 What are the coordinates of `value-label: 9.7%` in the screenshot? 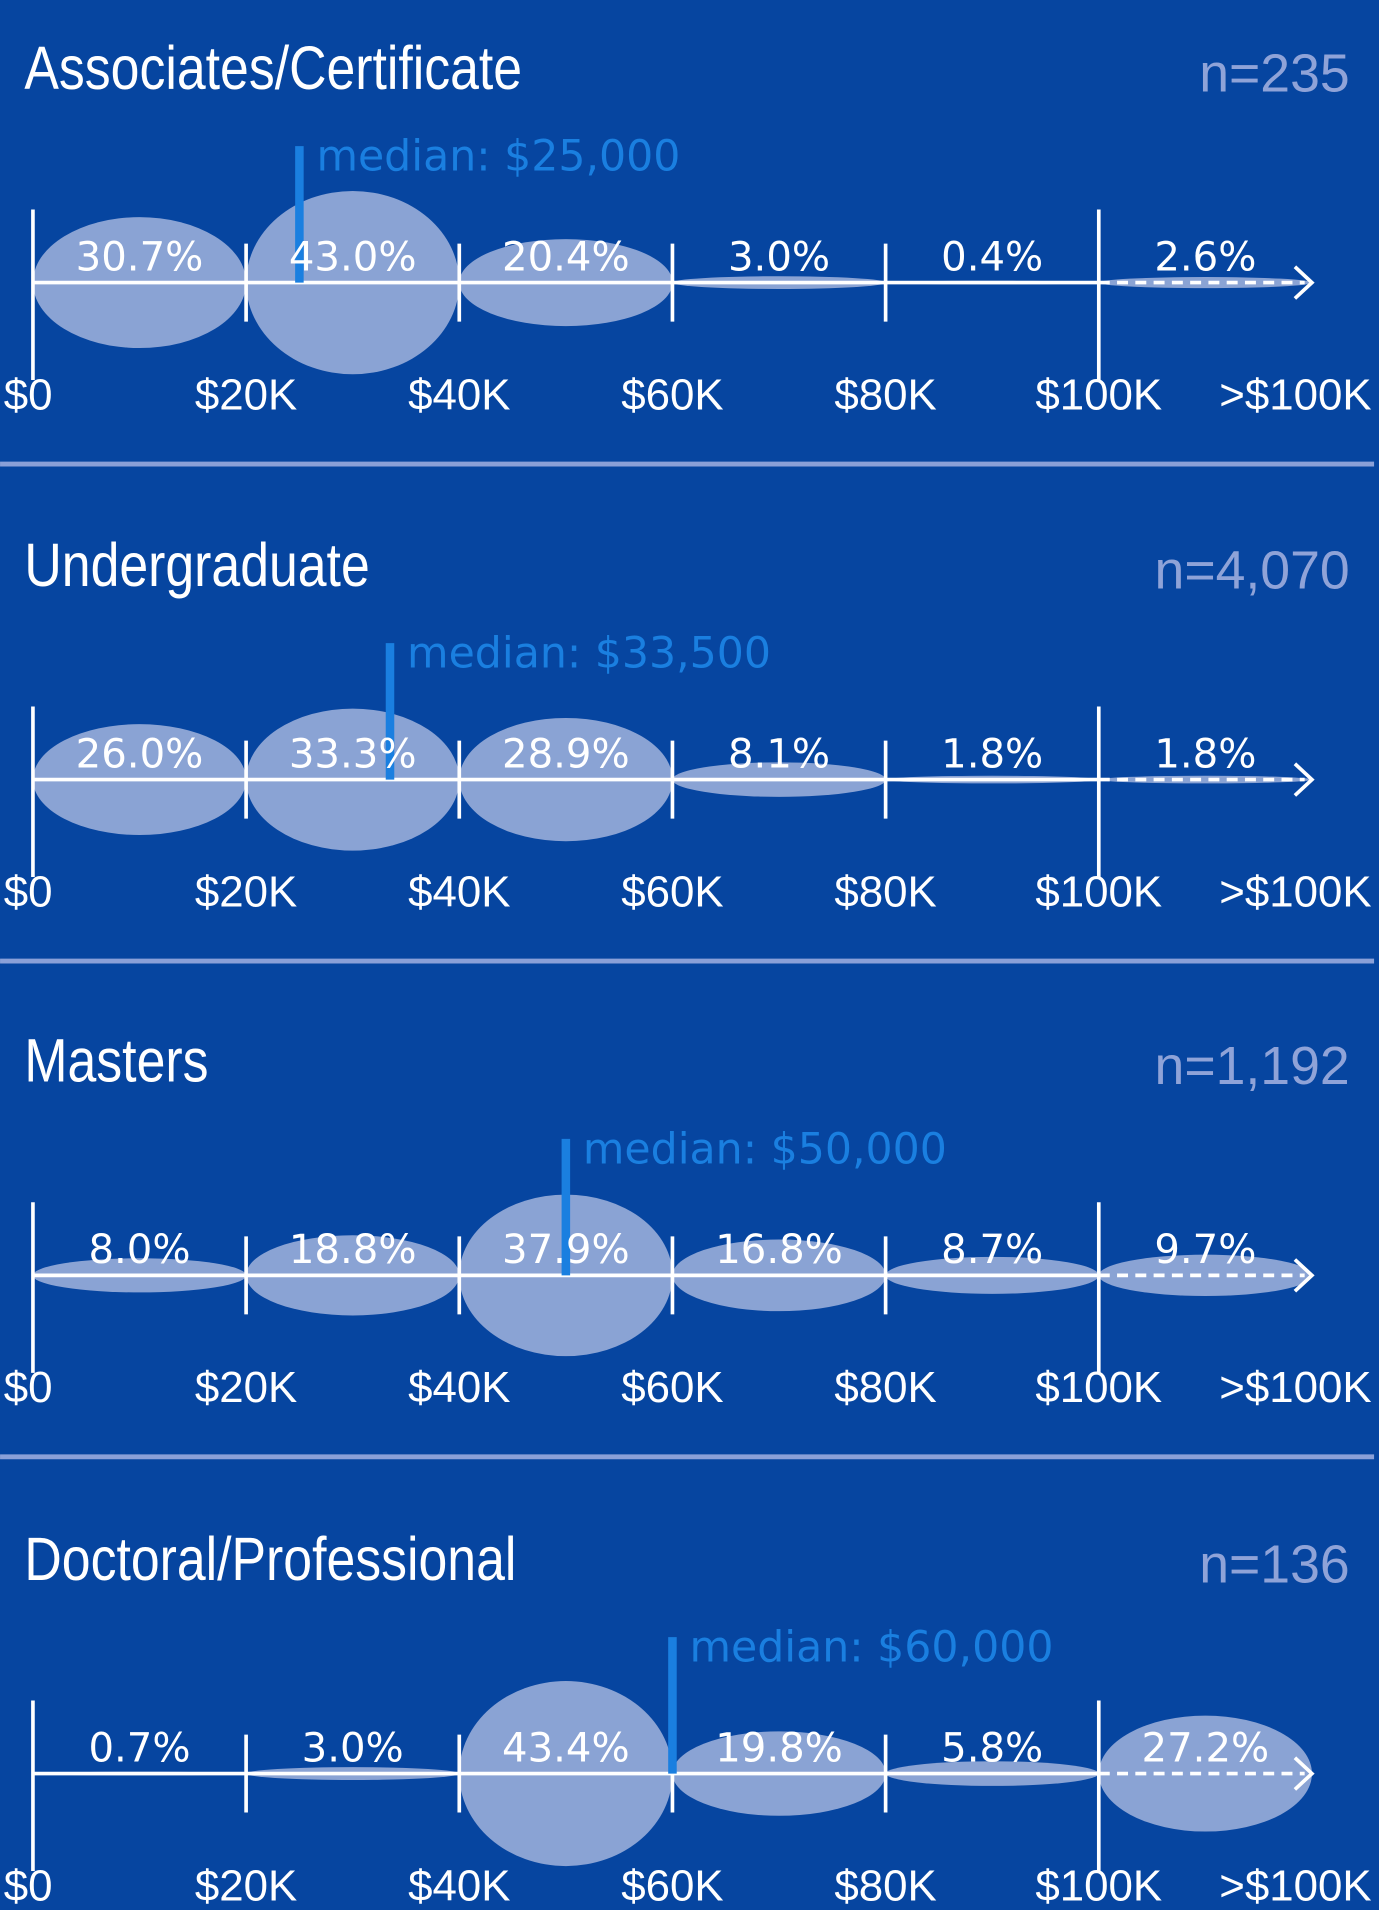 It's located at (1205, 1250).